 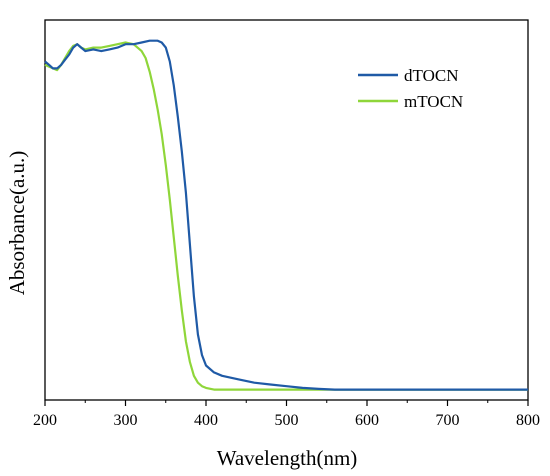 I want to click on x-axis-ticks: 200 300 400 500 600 700 800, so click(x=286, y=414).